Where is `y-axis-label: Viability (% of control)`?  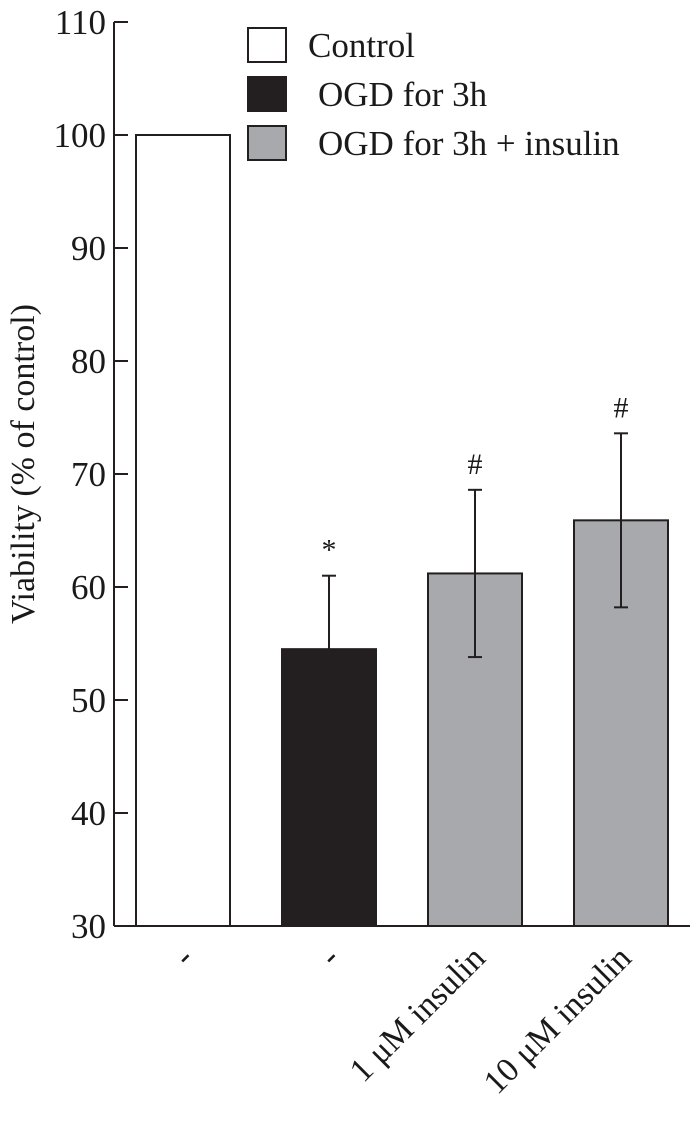
y-axis-label: Viability (% of control) is located at coordinates (23, 464).